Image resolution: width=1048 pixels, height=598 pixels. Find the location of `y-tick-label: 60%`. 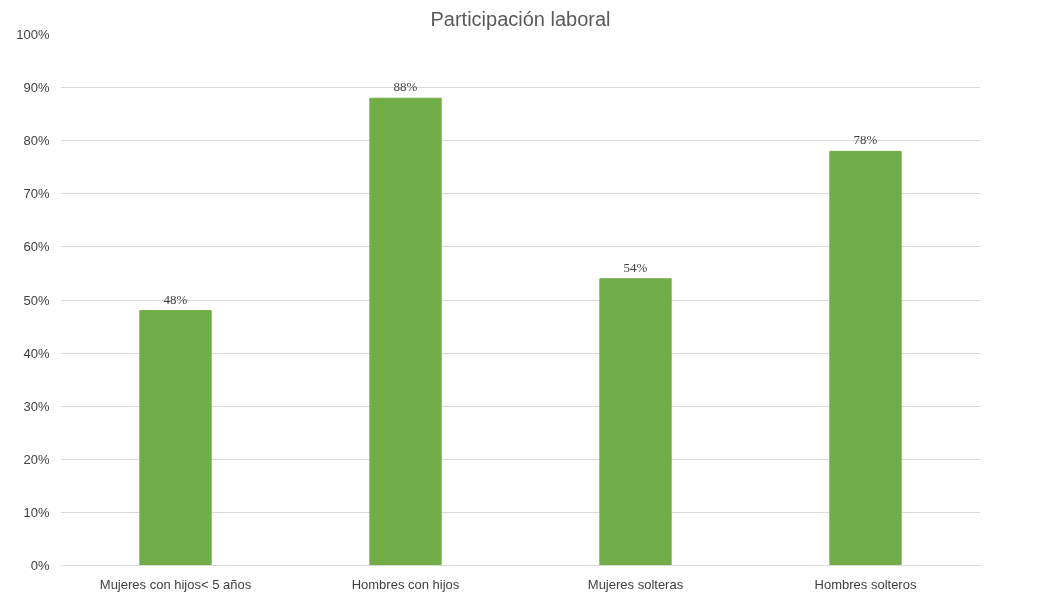

y-tick-label: 60% is located at coordinates (36, 247).